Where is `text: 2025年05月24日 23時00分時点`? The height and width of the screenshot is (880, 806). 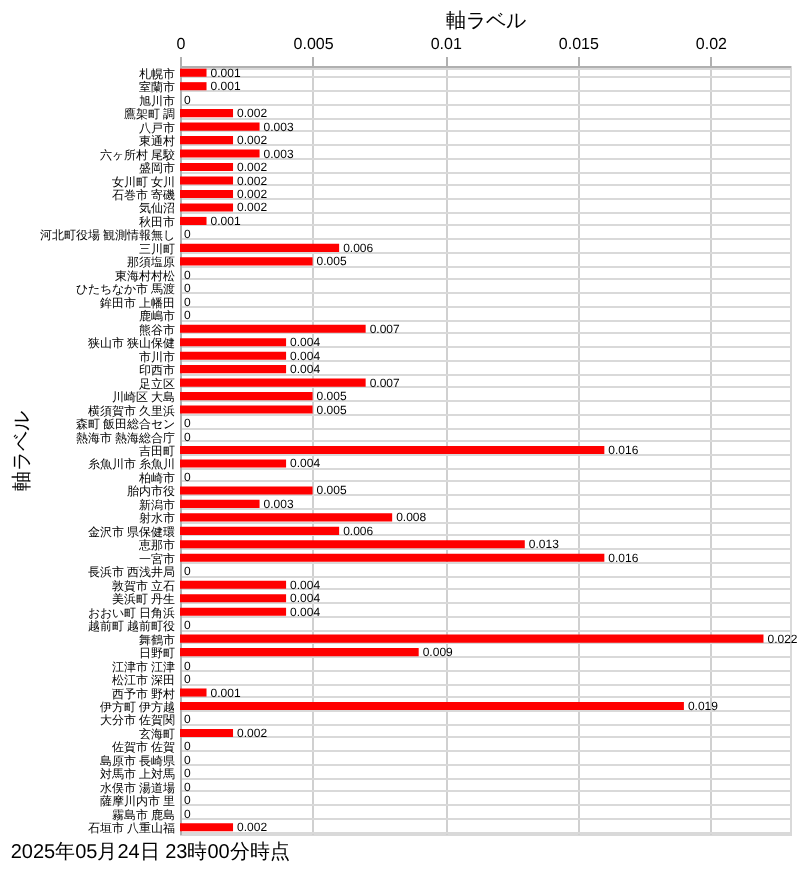 text: 2025年05月24日 23時00分時点 is located at coordinates (150, 852).